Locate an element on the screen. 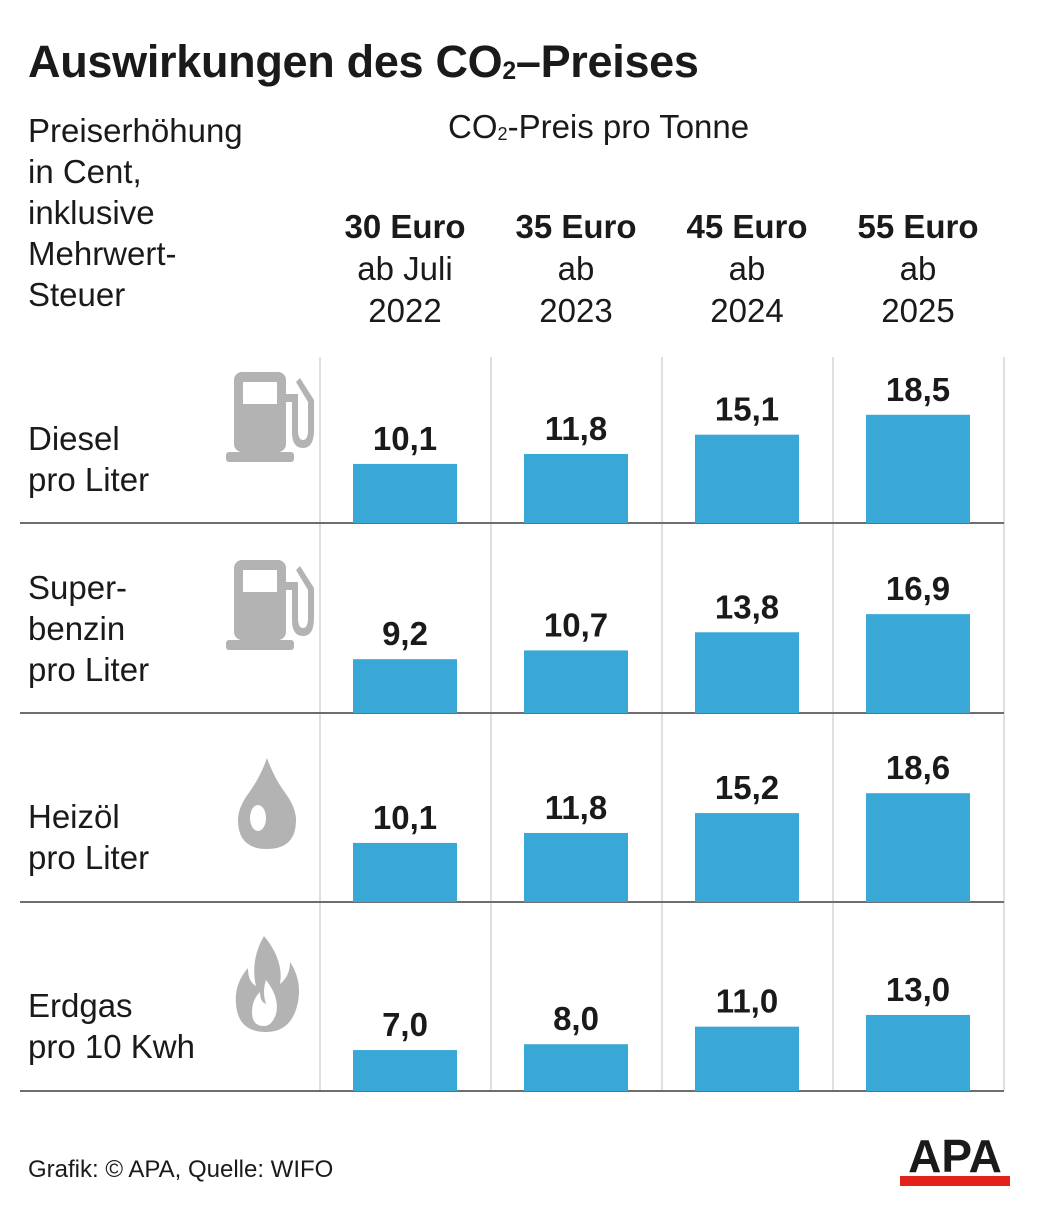  data-label-heizoel-2: 15,2 is located at coordinates (747, 787).